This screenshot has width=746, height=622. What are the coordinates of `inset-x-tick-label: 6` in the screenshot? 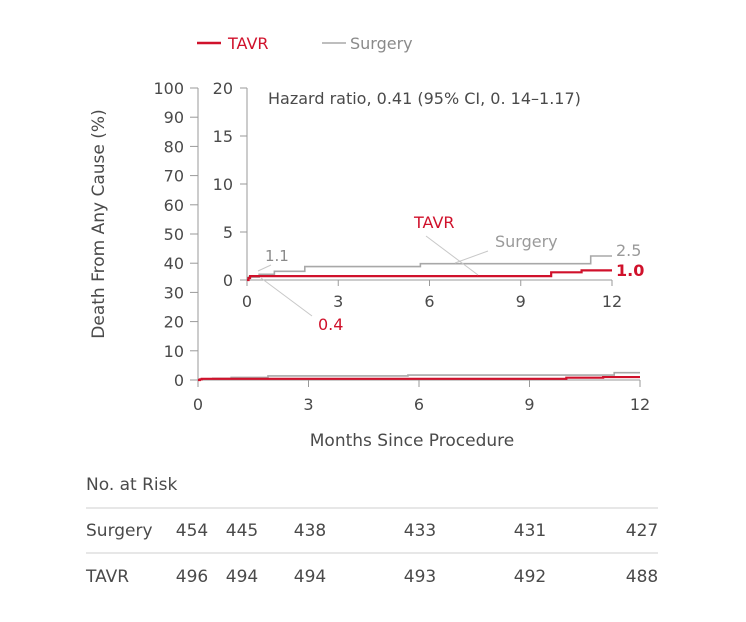 It's located at (429, 301).